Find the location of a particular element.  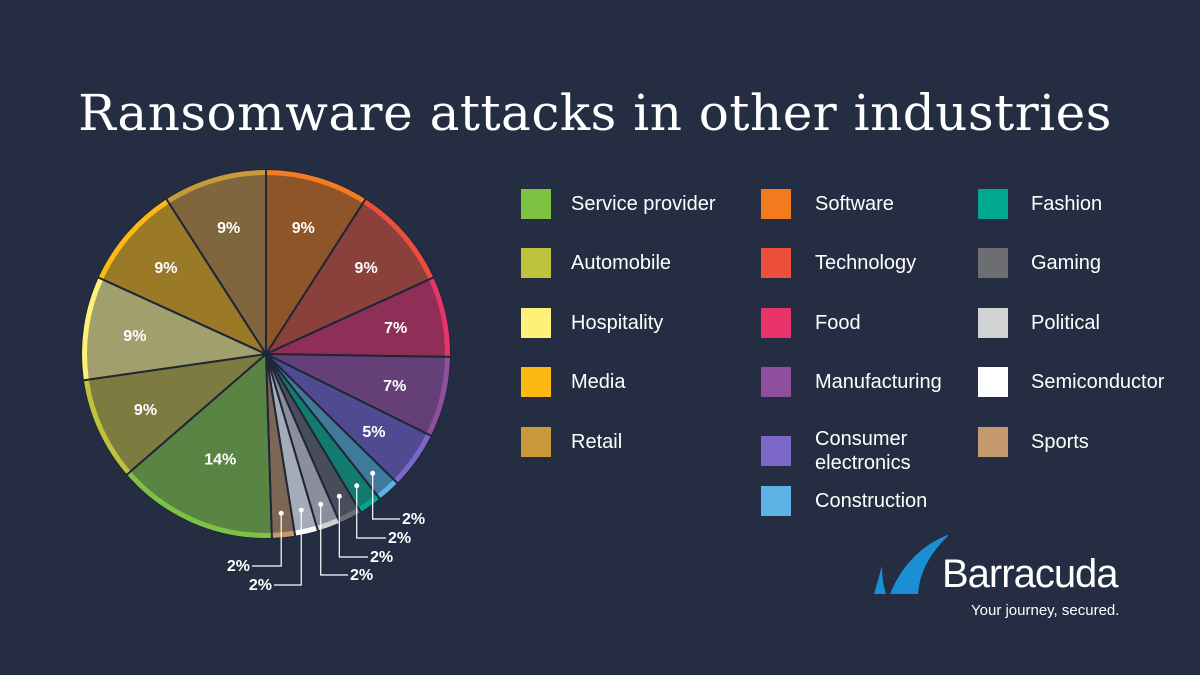

legend-item-automobile: Automobile is located at coordinates (631, 263).